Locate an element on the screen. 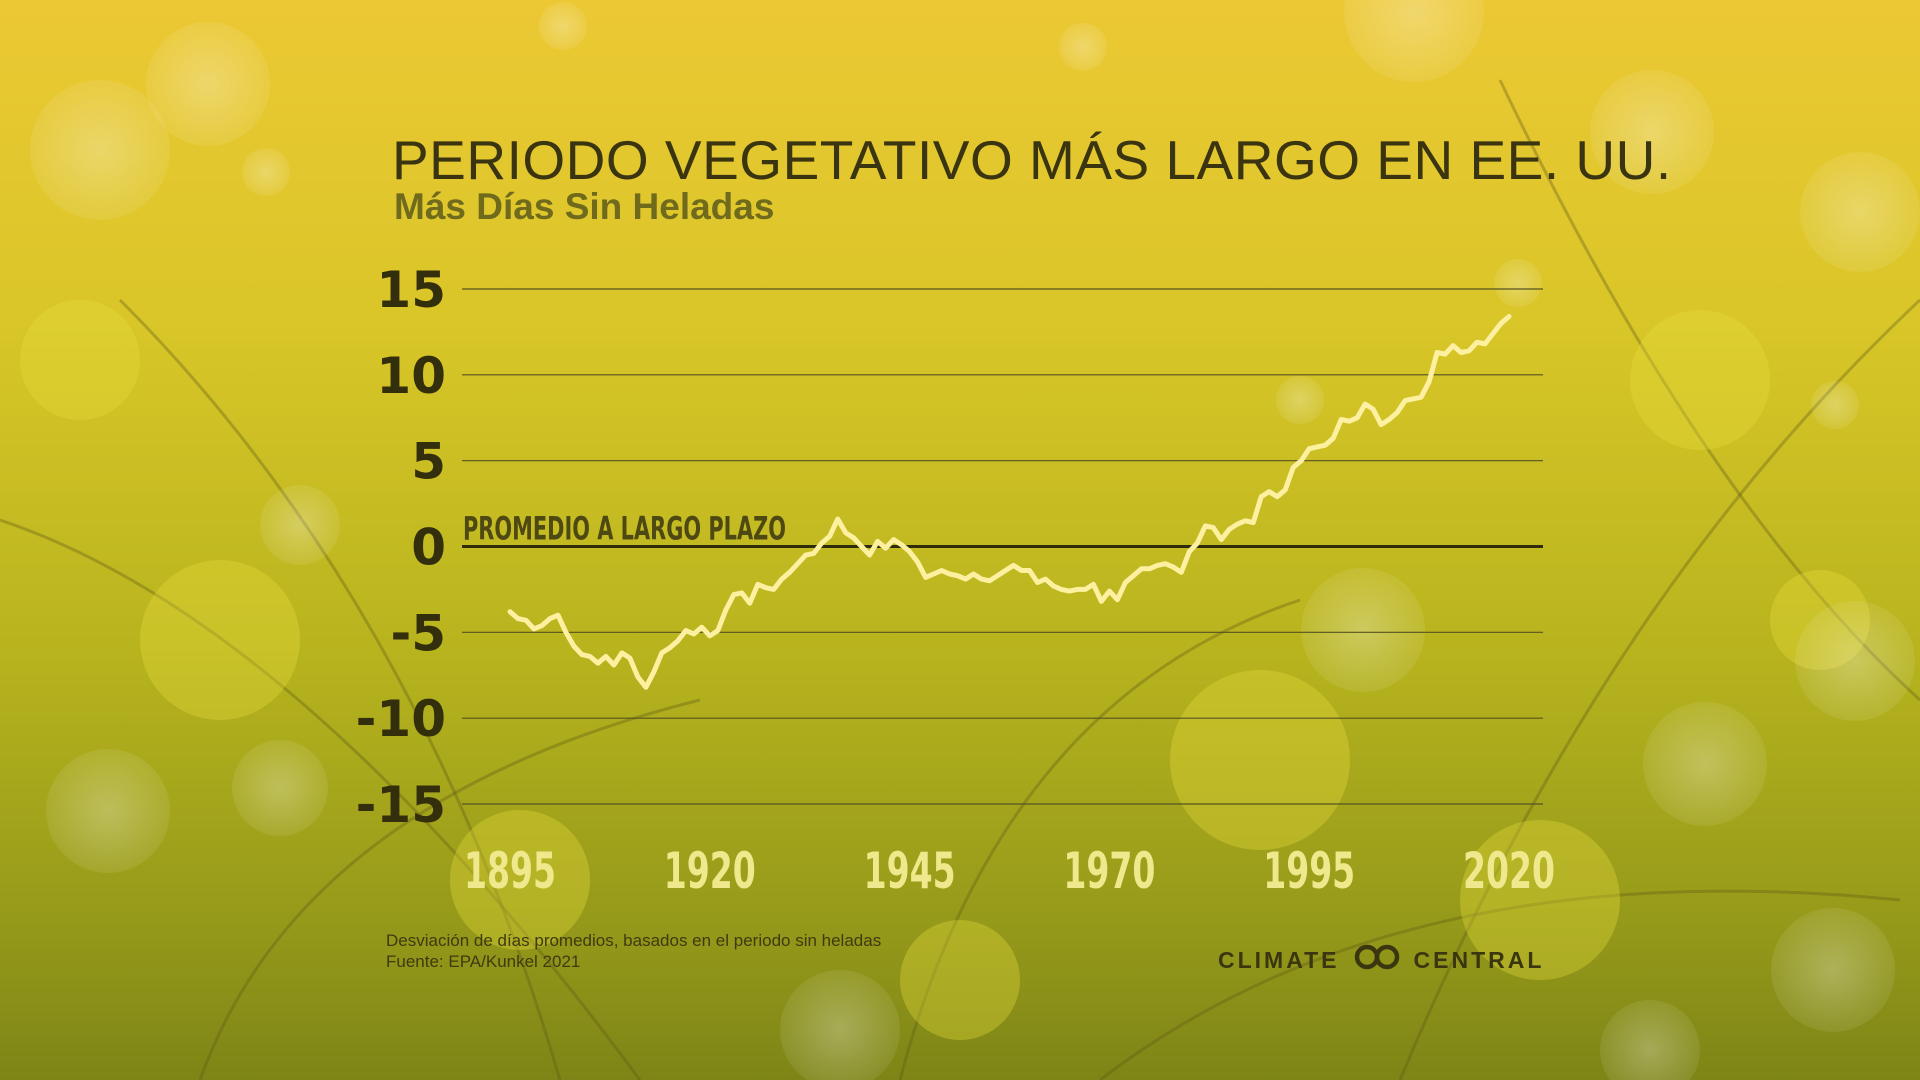  y-tick-label: -15 is located at coordinates (401, 805).